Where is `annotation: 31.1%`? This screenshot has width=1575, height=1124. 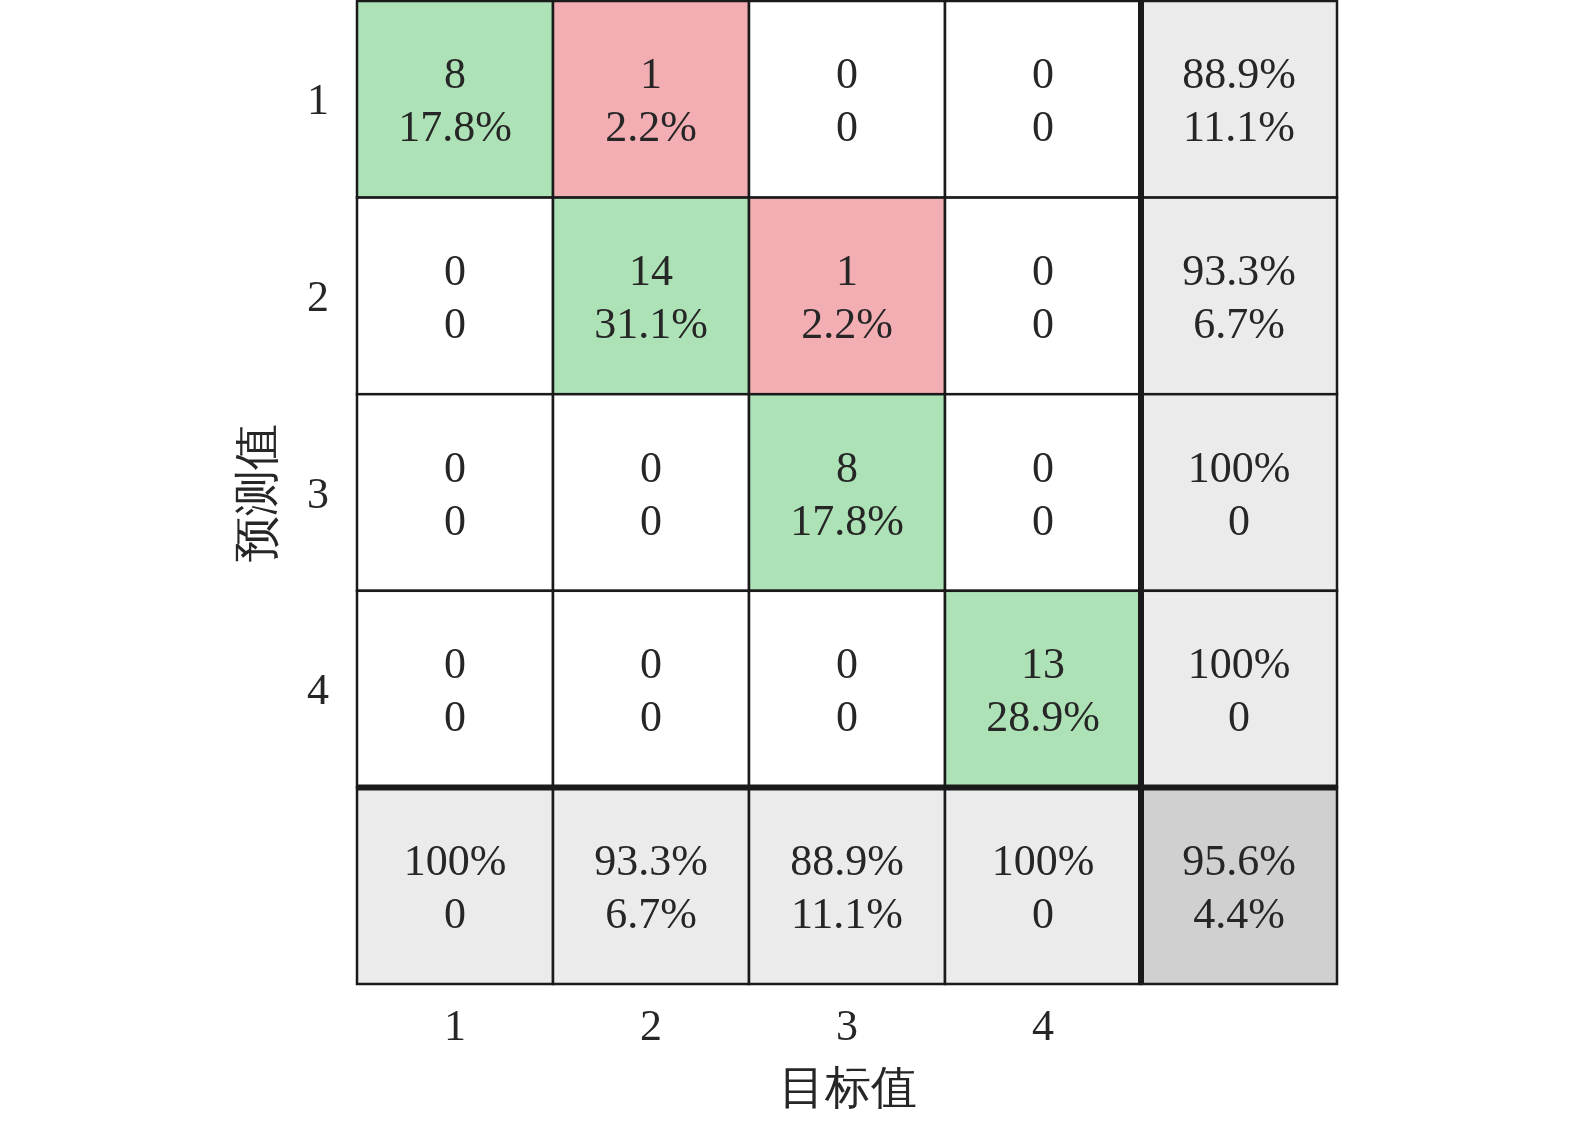
annotation: 31.1% is located at coordinates (651, 323).